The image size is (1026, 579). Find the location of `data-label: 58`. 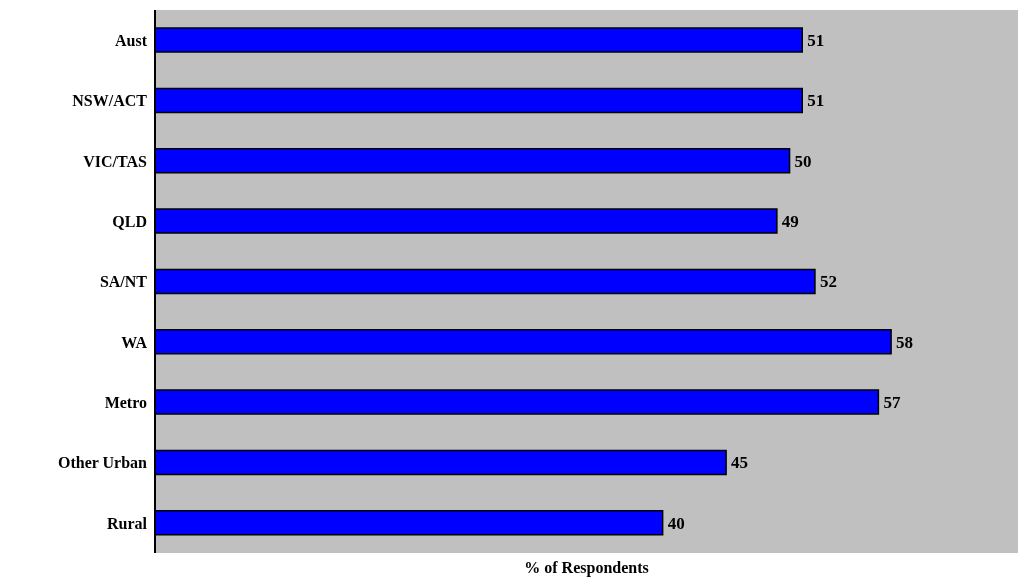

data-label: 58 is located at coordinates (905, 342).